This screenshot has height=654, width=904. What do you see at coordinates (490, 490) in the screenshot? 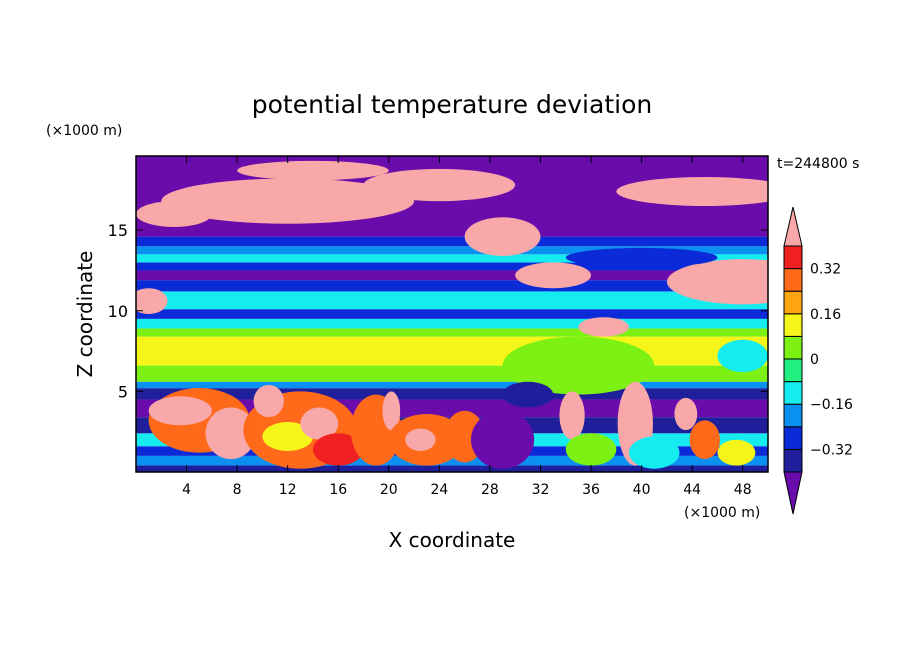
I see `x-tick-label: 28` at bounding box center [490, 490].